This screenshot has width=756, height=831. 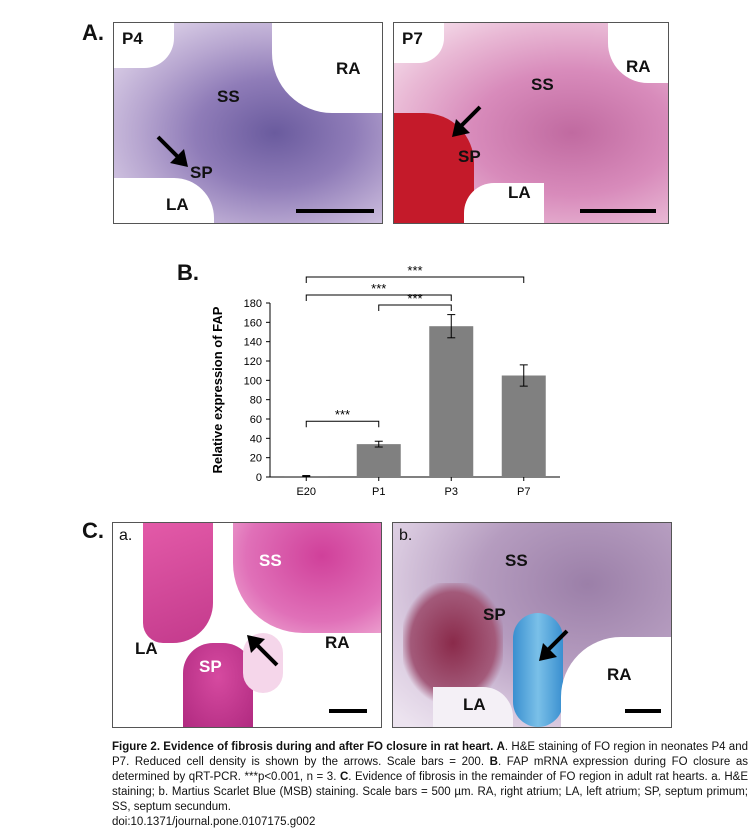 I want to click on caption-c-label: C, so click(x=344, y=777).